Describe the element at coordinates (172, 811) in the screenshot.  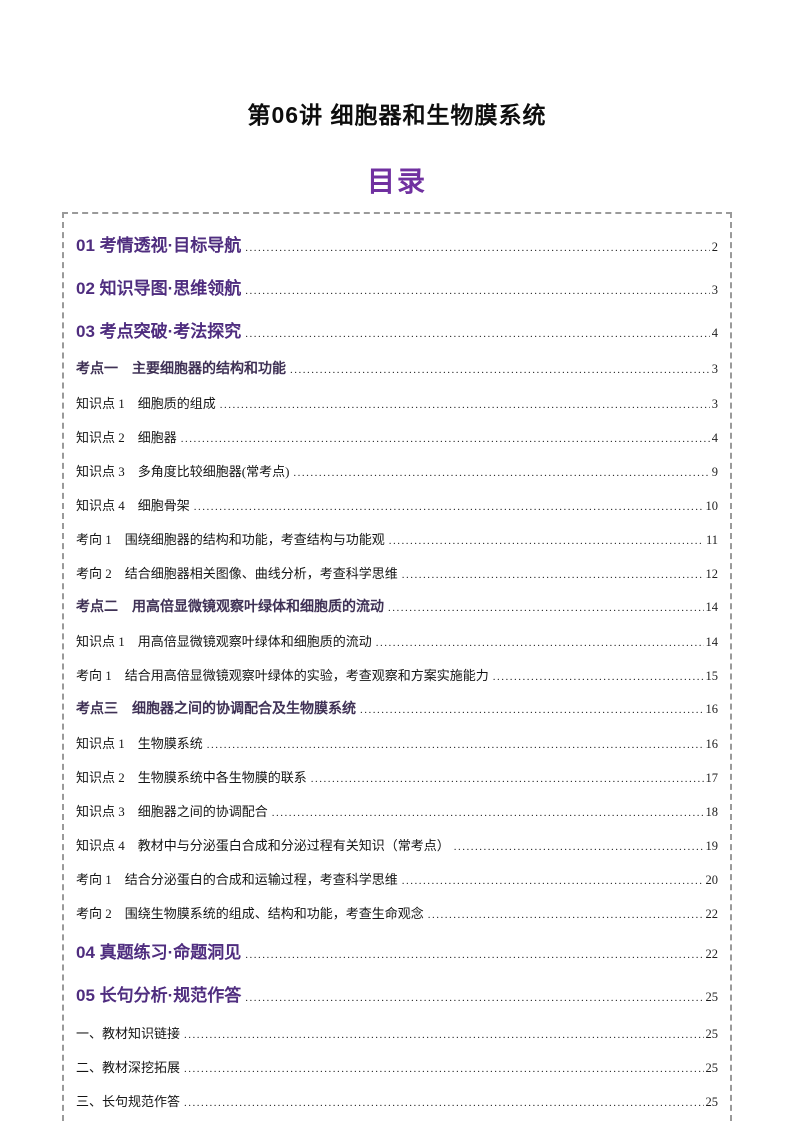
I see `toc-entry-label: 知识点 3 细胞器之间的协调配合` at that location.